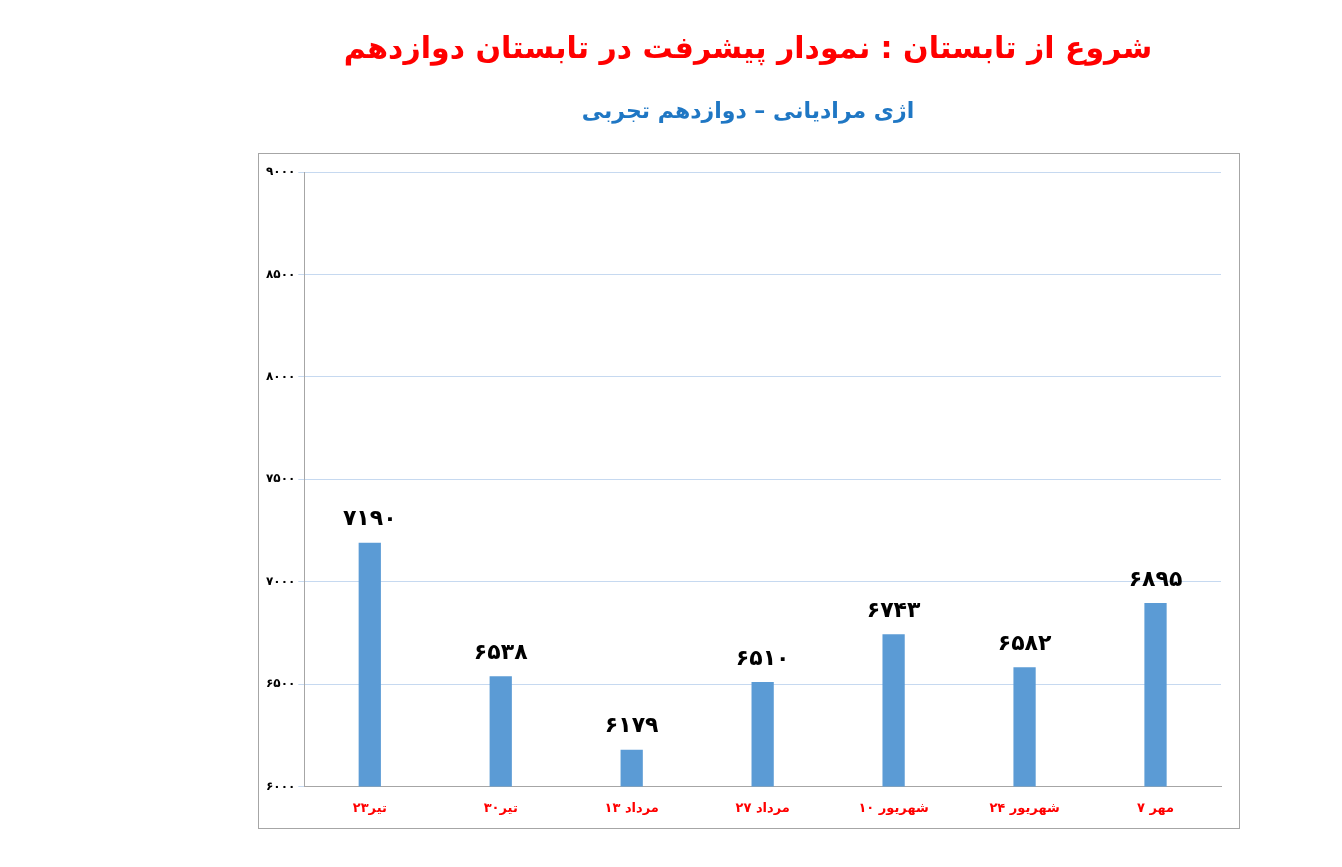  Describe the element at coordinates (369, 518) in the screenshot. I see `data-label: ۷۱۹۰` at that location.